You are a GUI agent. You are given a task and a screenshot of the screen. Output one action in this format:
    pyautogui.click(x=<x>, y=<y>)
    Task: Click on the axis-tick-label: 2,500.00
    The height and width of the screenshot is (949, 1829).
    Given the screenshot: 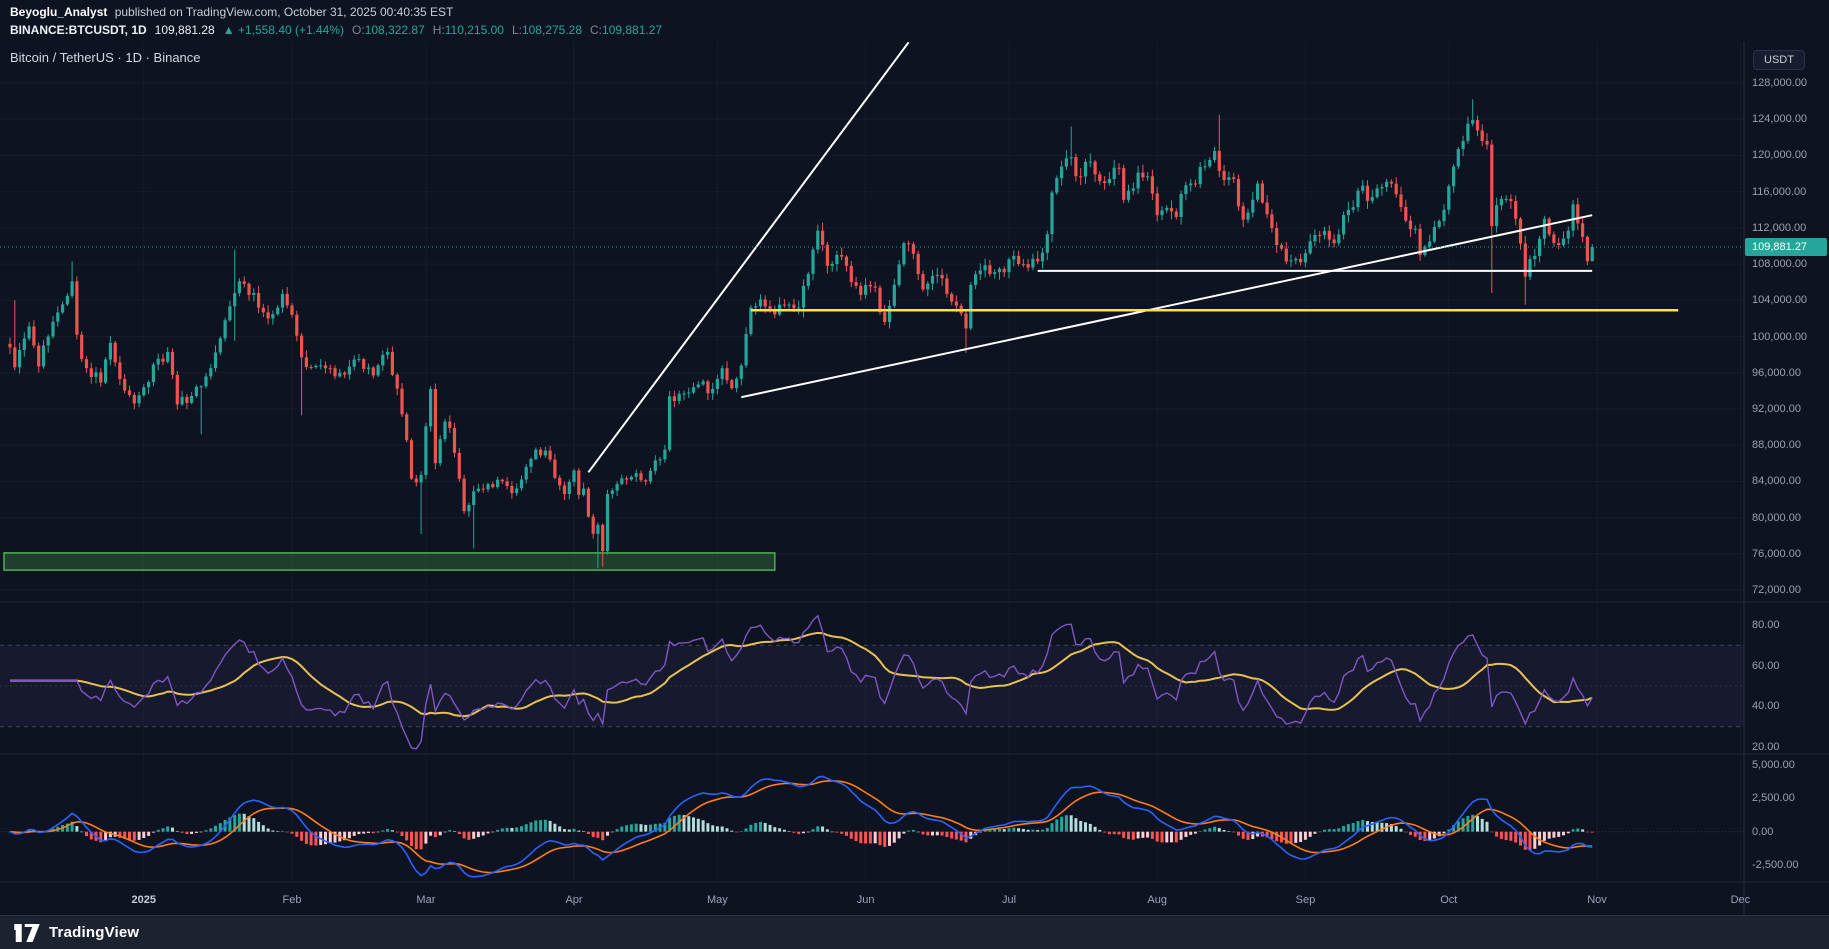 What is the action you would take?
    pyautogui.click(x=1773, y=798)
    